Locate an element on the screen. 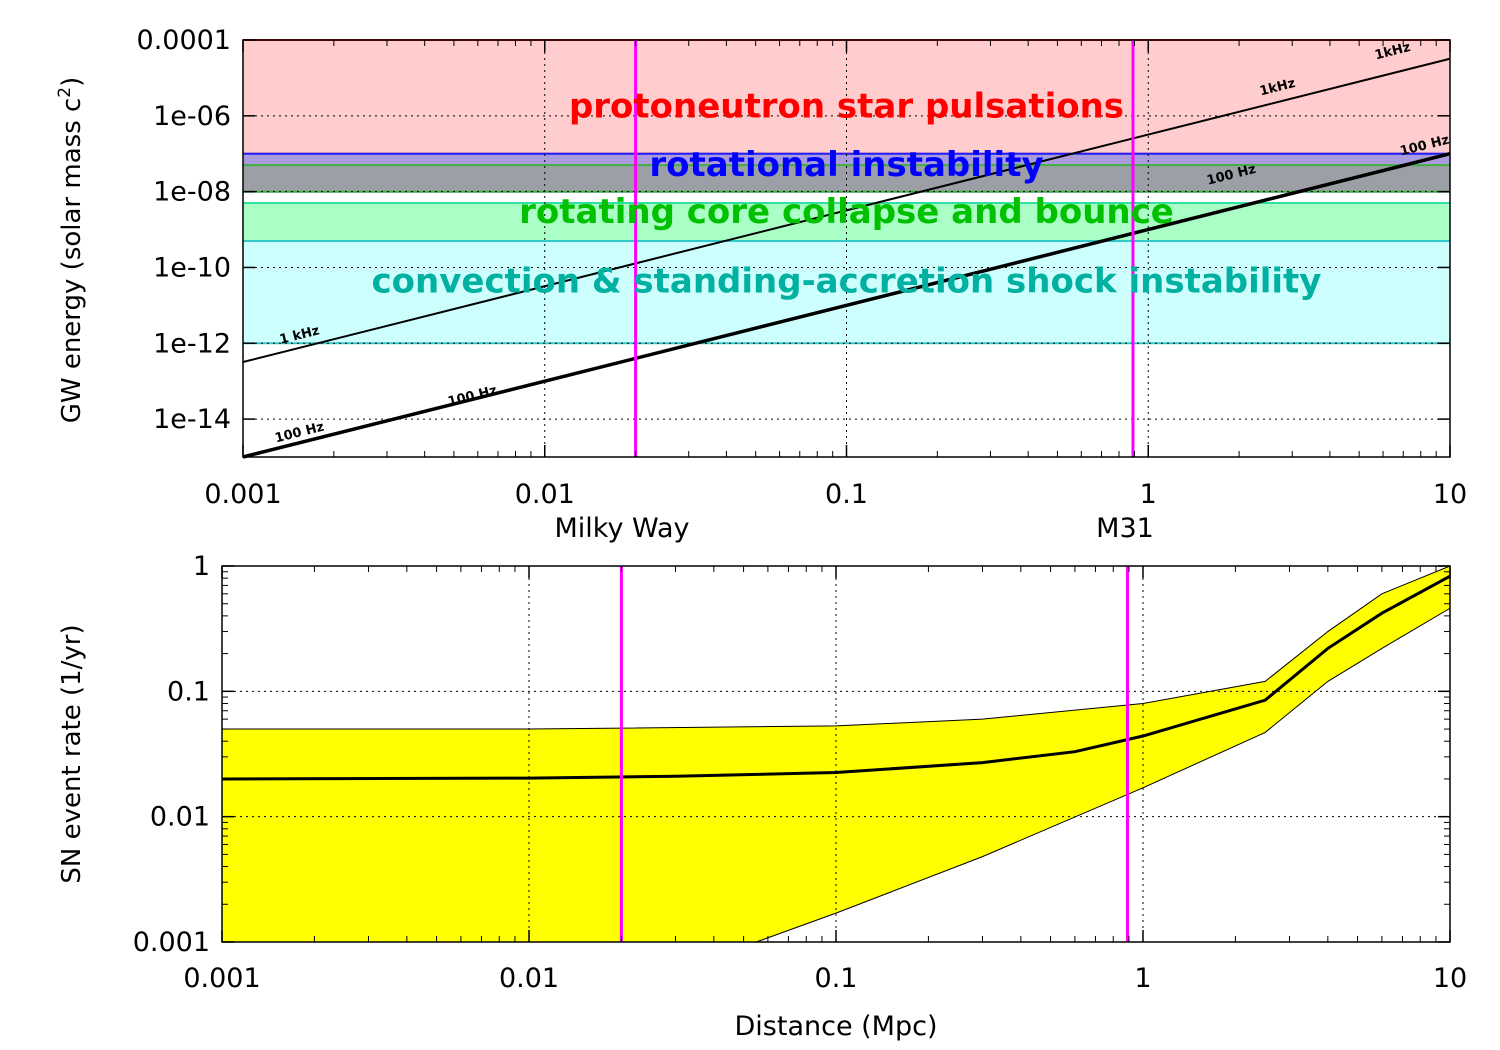  band-label: rotational instability is located at coordinates (846, 165).